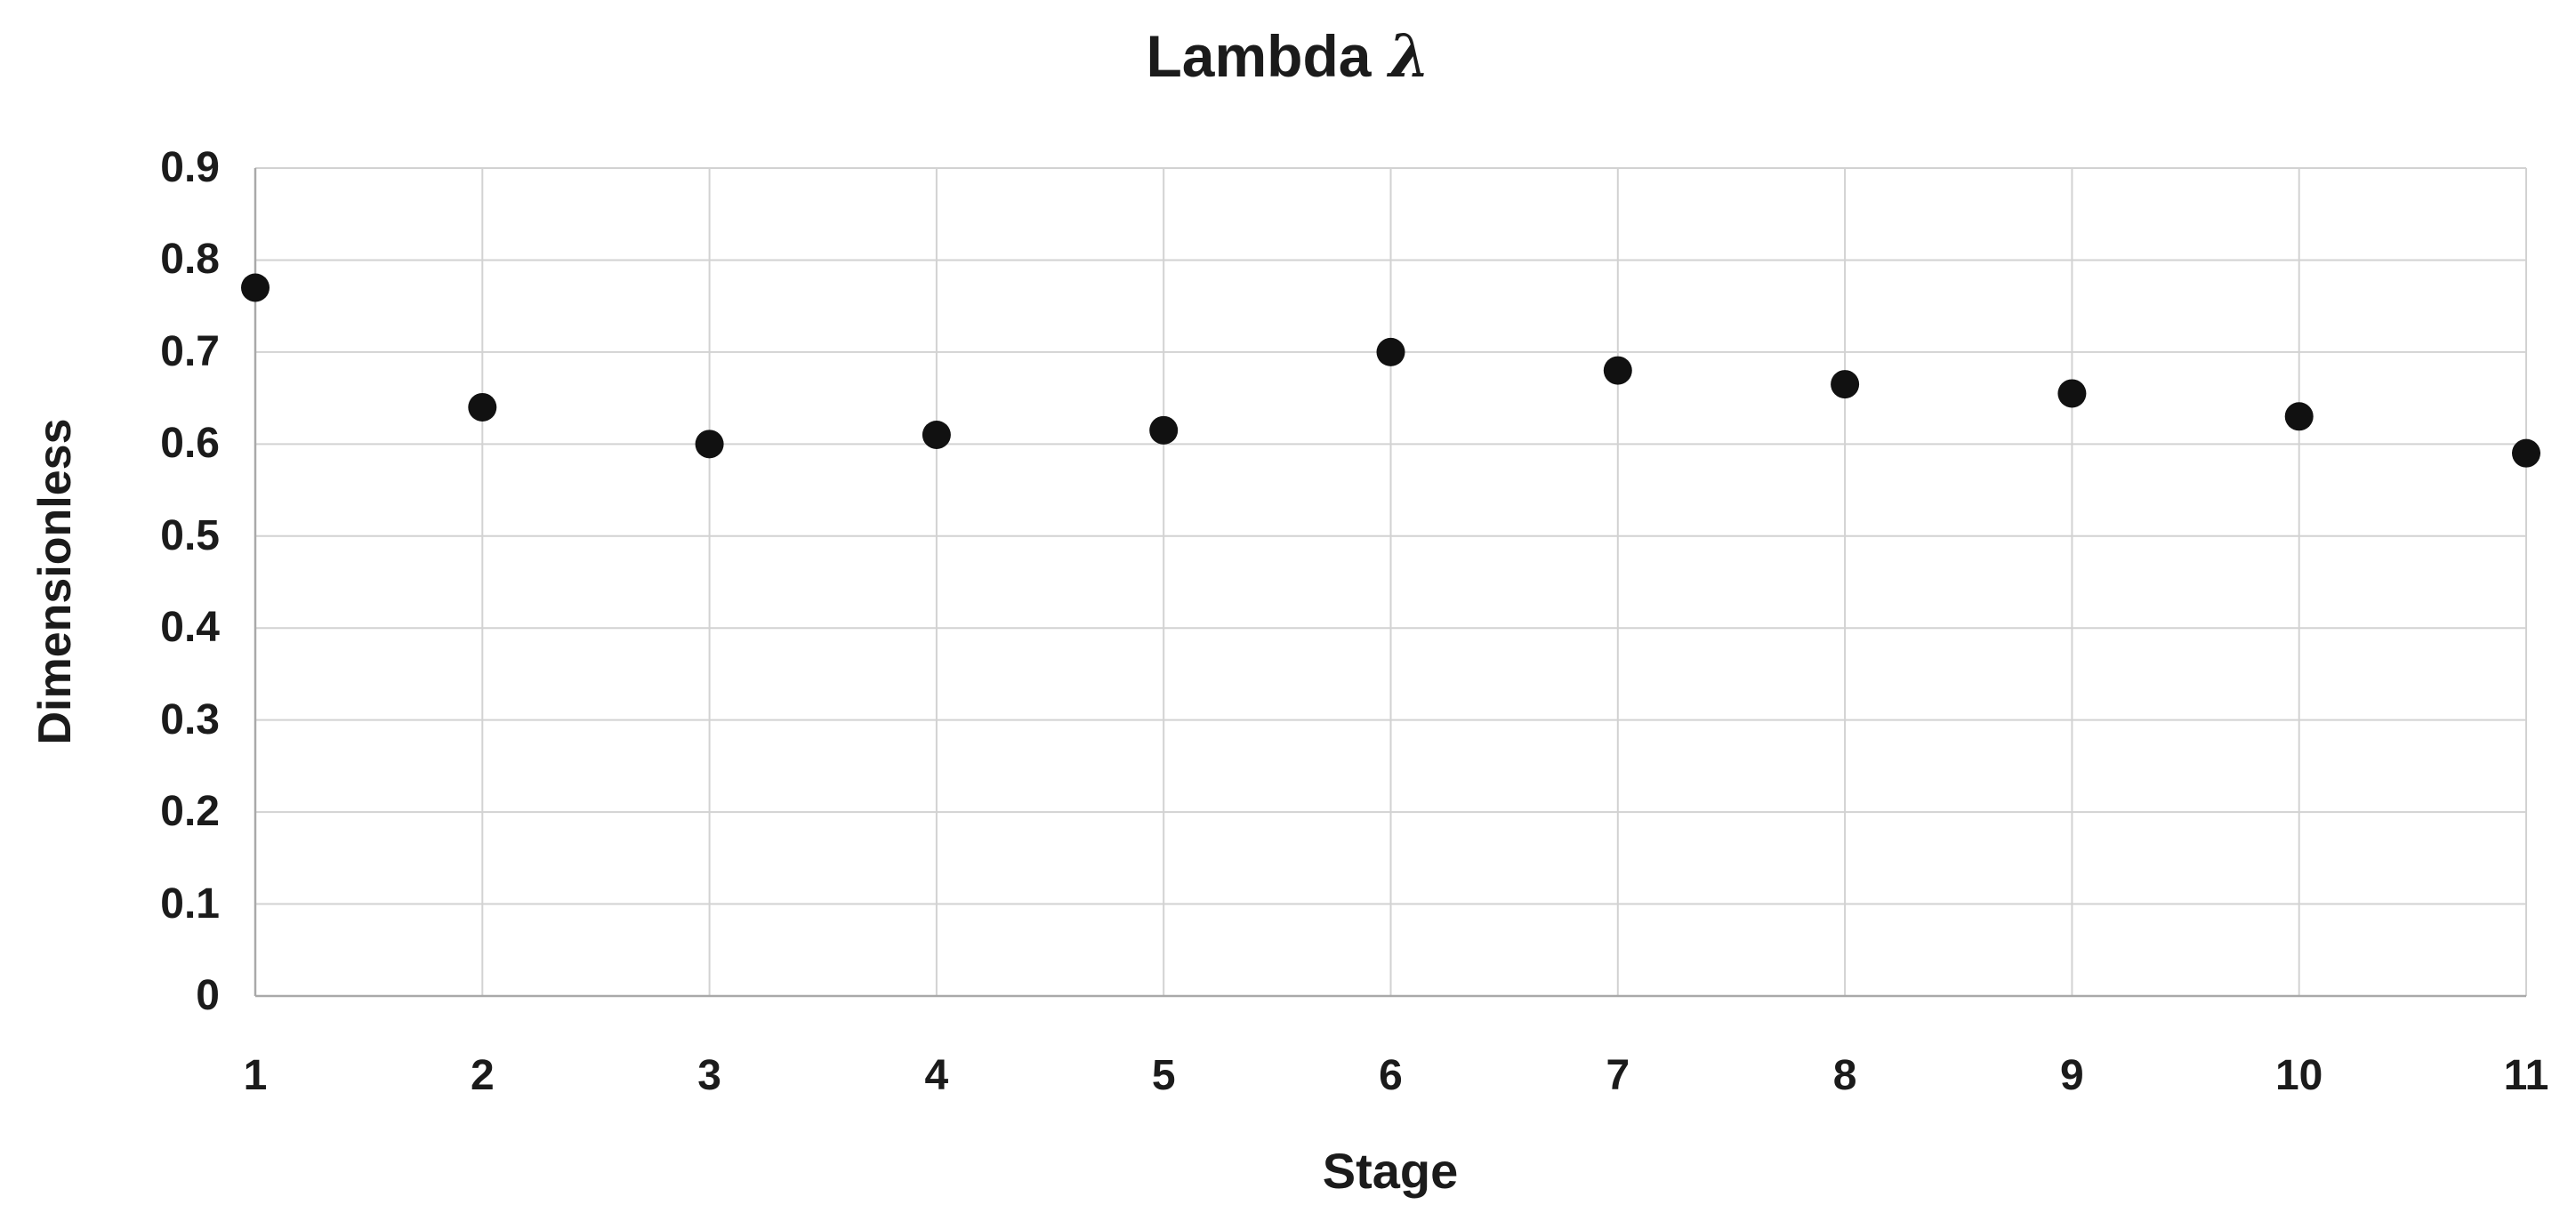  Describe the element at coordinates (2526, 1075) in the screenshot. I see `x-tick-label: 11` at that location.